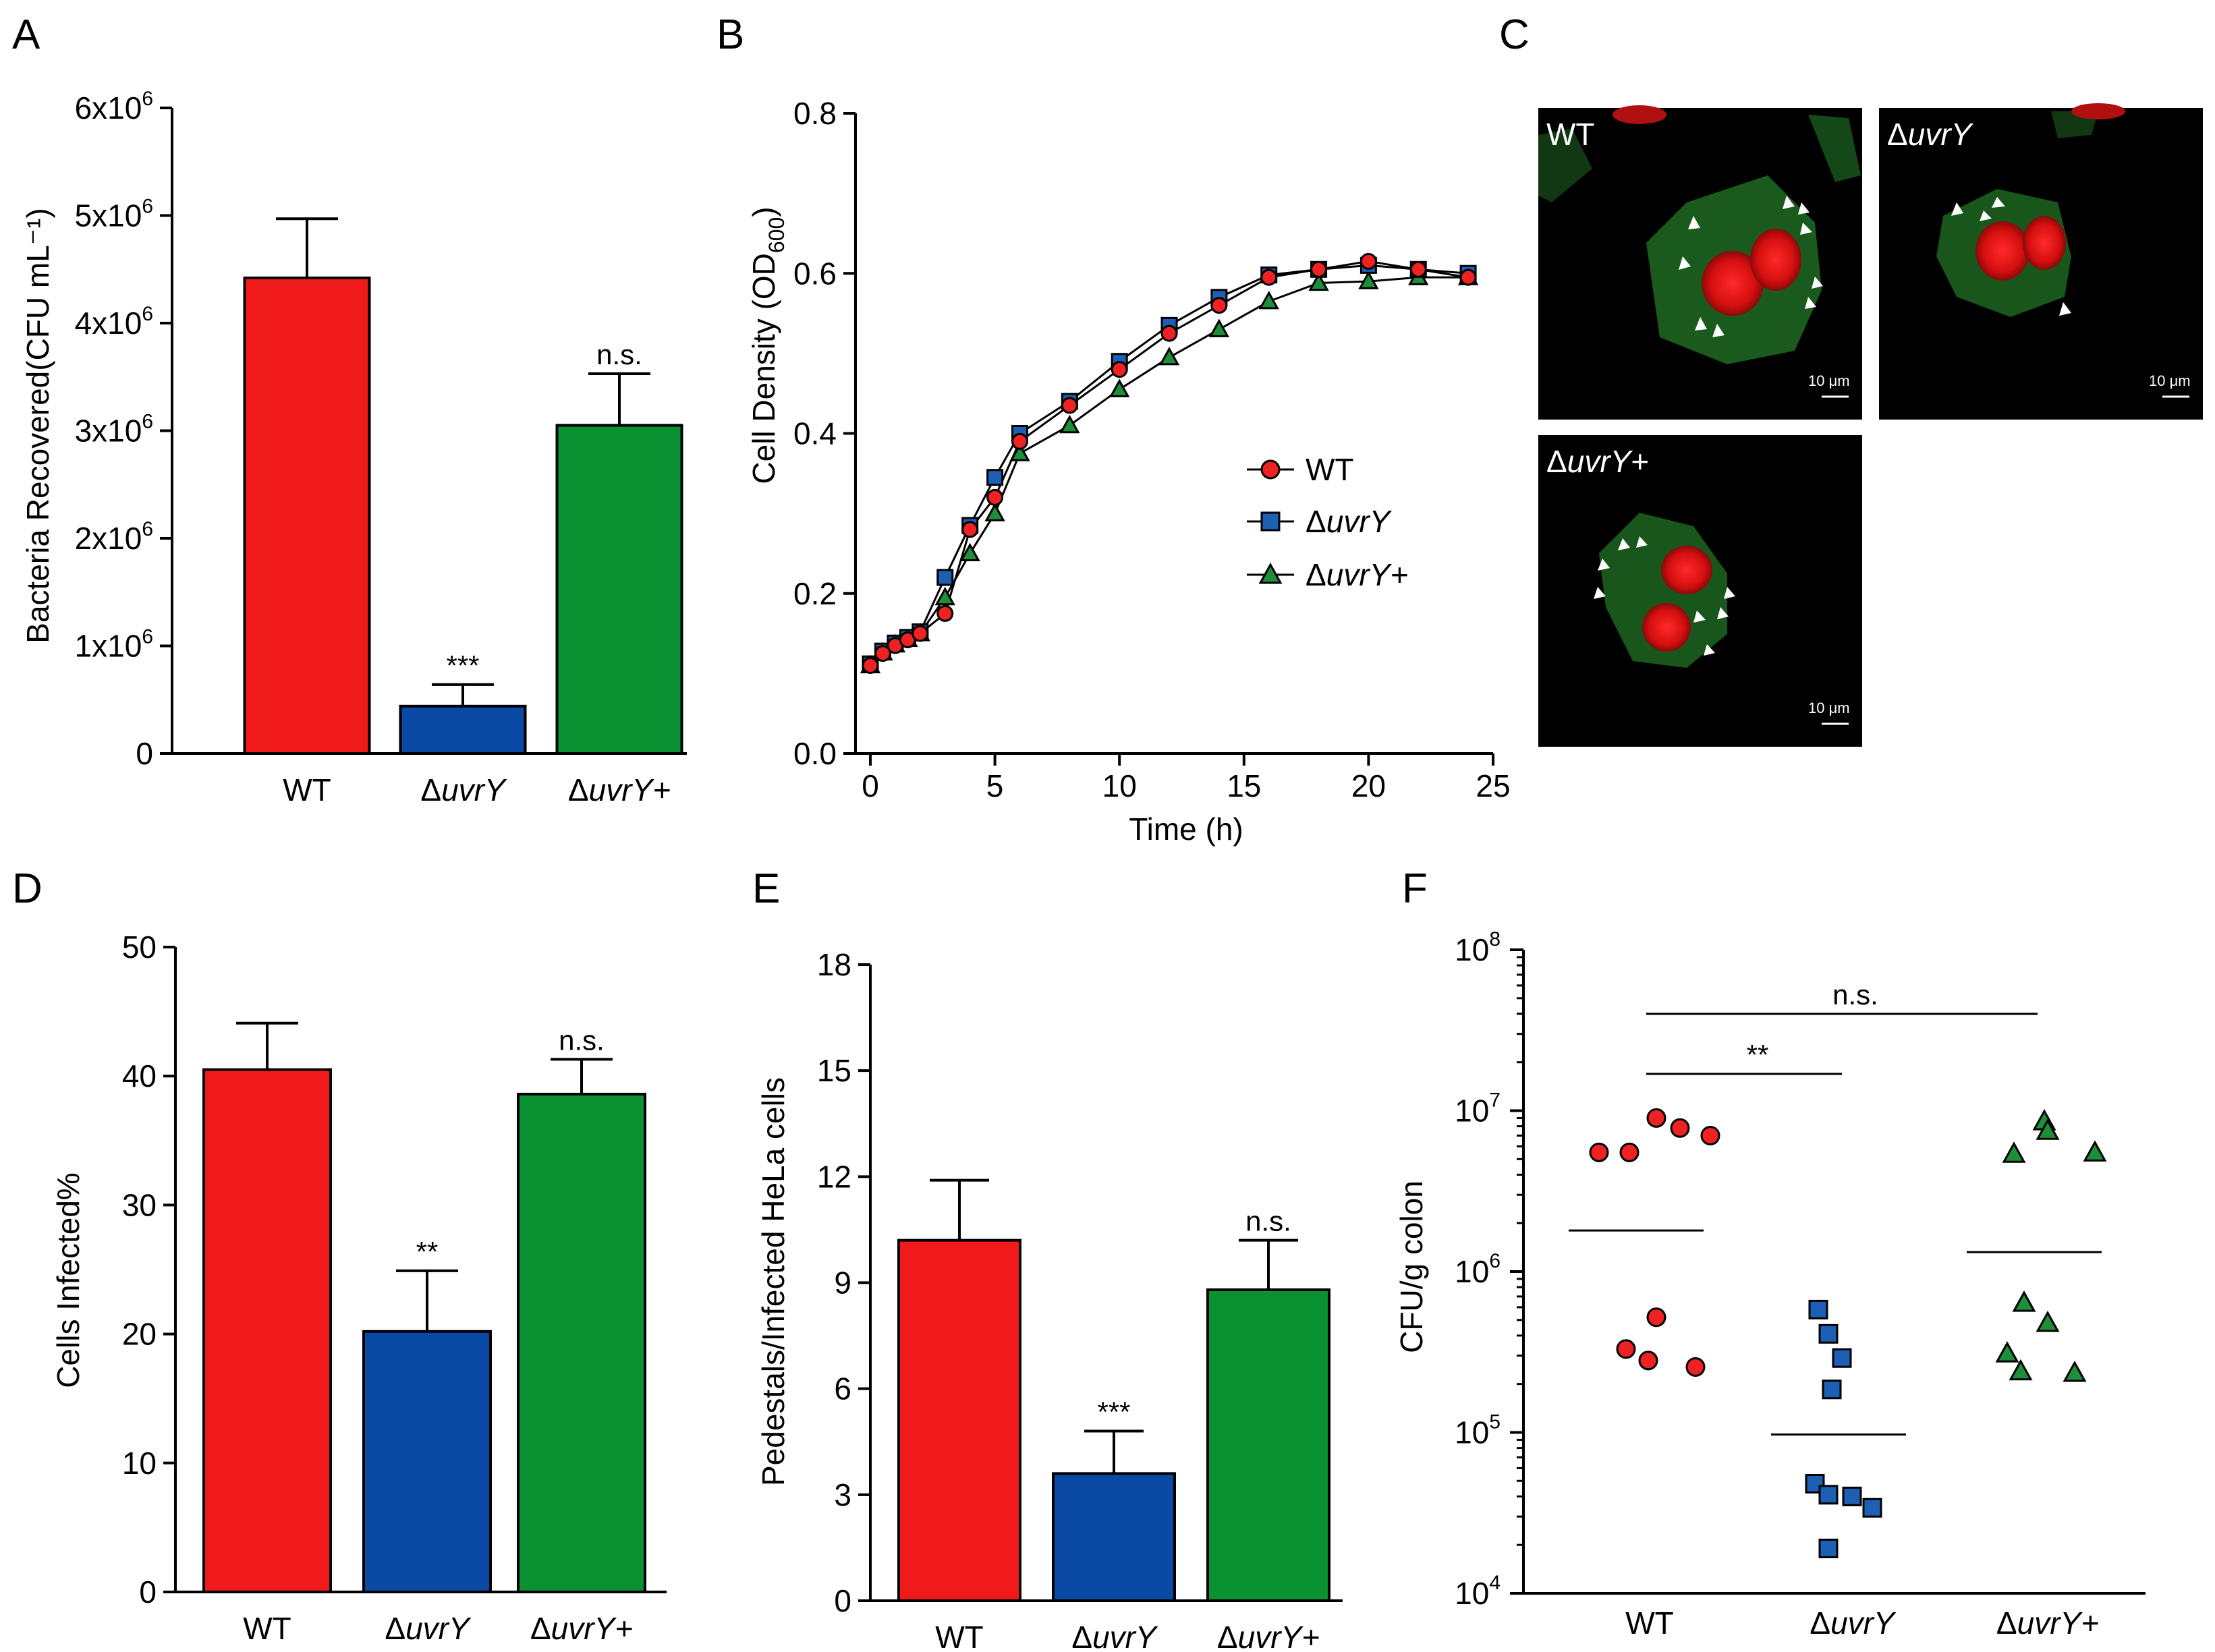  I want to click on panel-label-b: B, so click(730, 34).